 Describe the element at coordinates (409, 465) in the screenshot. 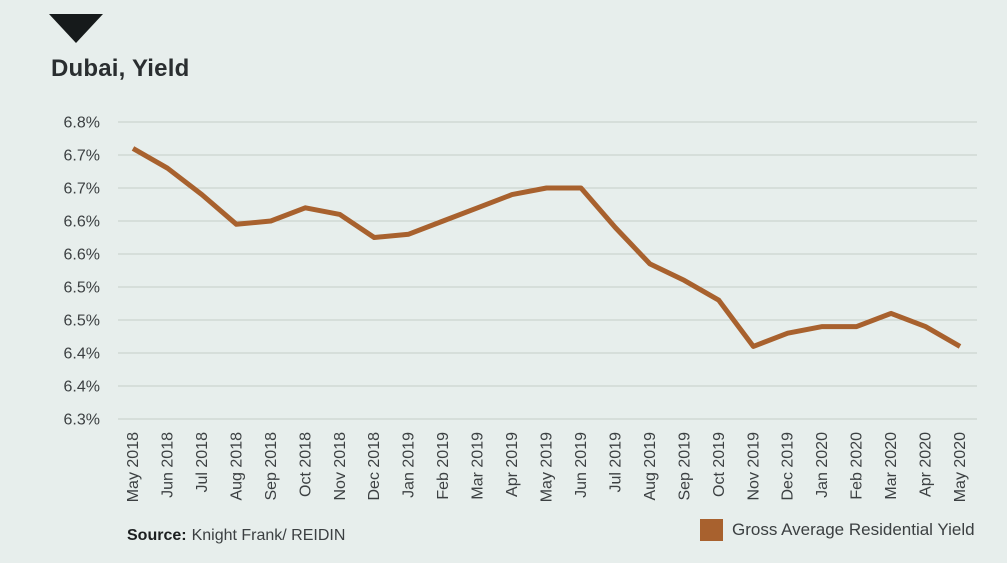

I see `x-axis-tick-label: Jan 2019` at that location.